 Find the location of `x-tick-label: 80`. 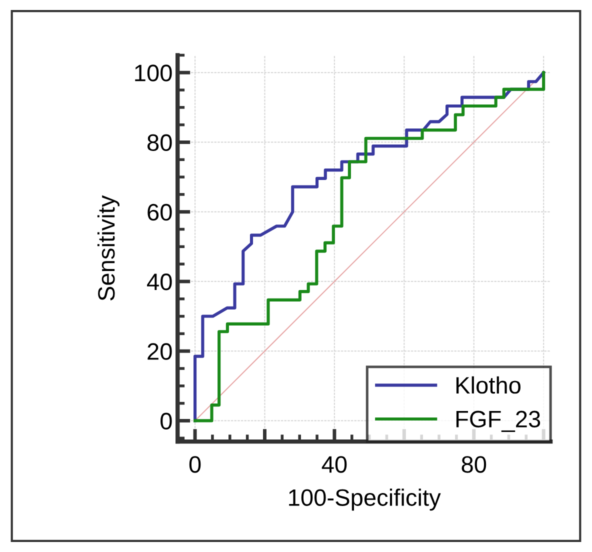

x-tick-label: 80 is located at coordinates (474, 464).